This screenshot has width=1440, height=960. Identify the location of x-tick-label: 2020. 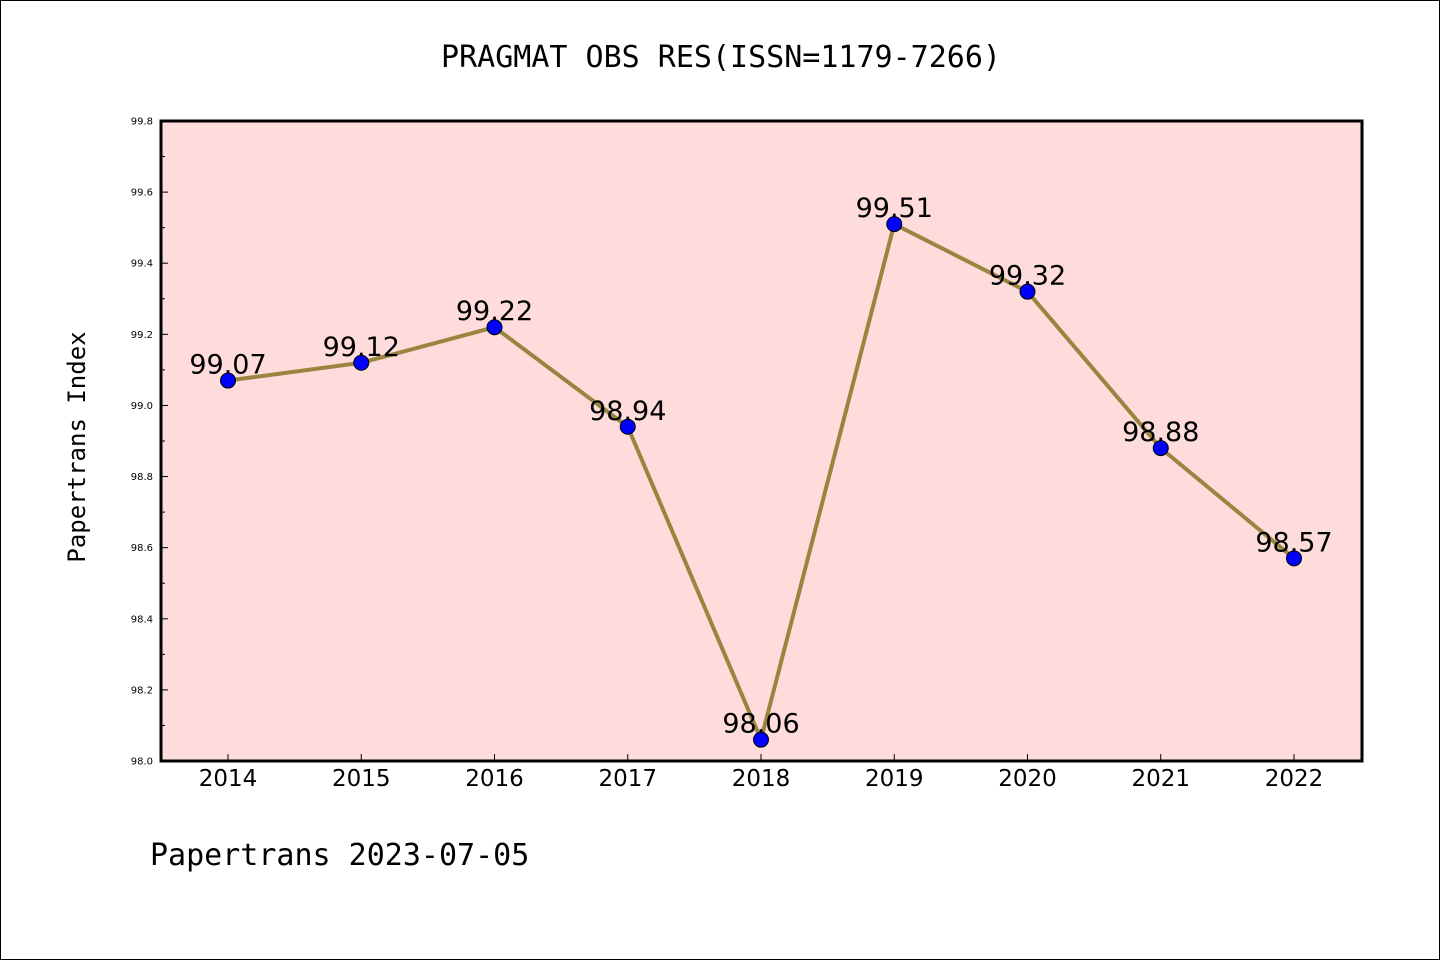
(1027, 779).